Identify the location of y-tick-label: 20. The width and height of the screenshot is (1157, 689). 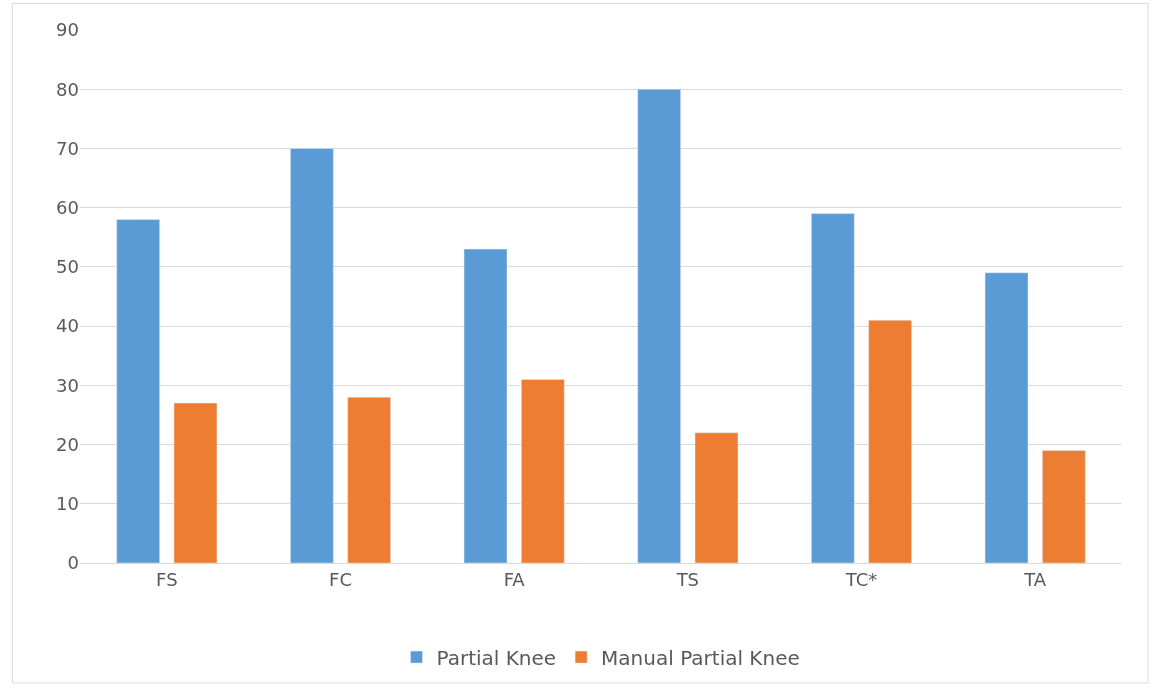
(67, 444).